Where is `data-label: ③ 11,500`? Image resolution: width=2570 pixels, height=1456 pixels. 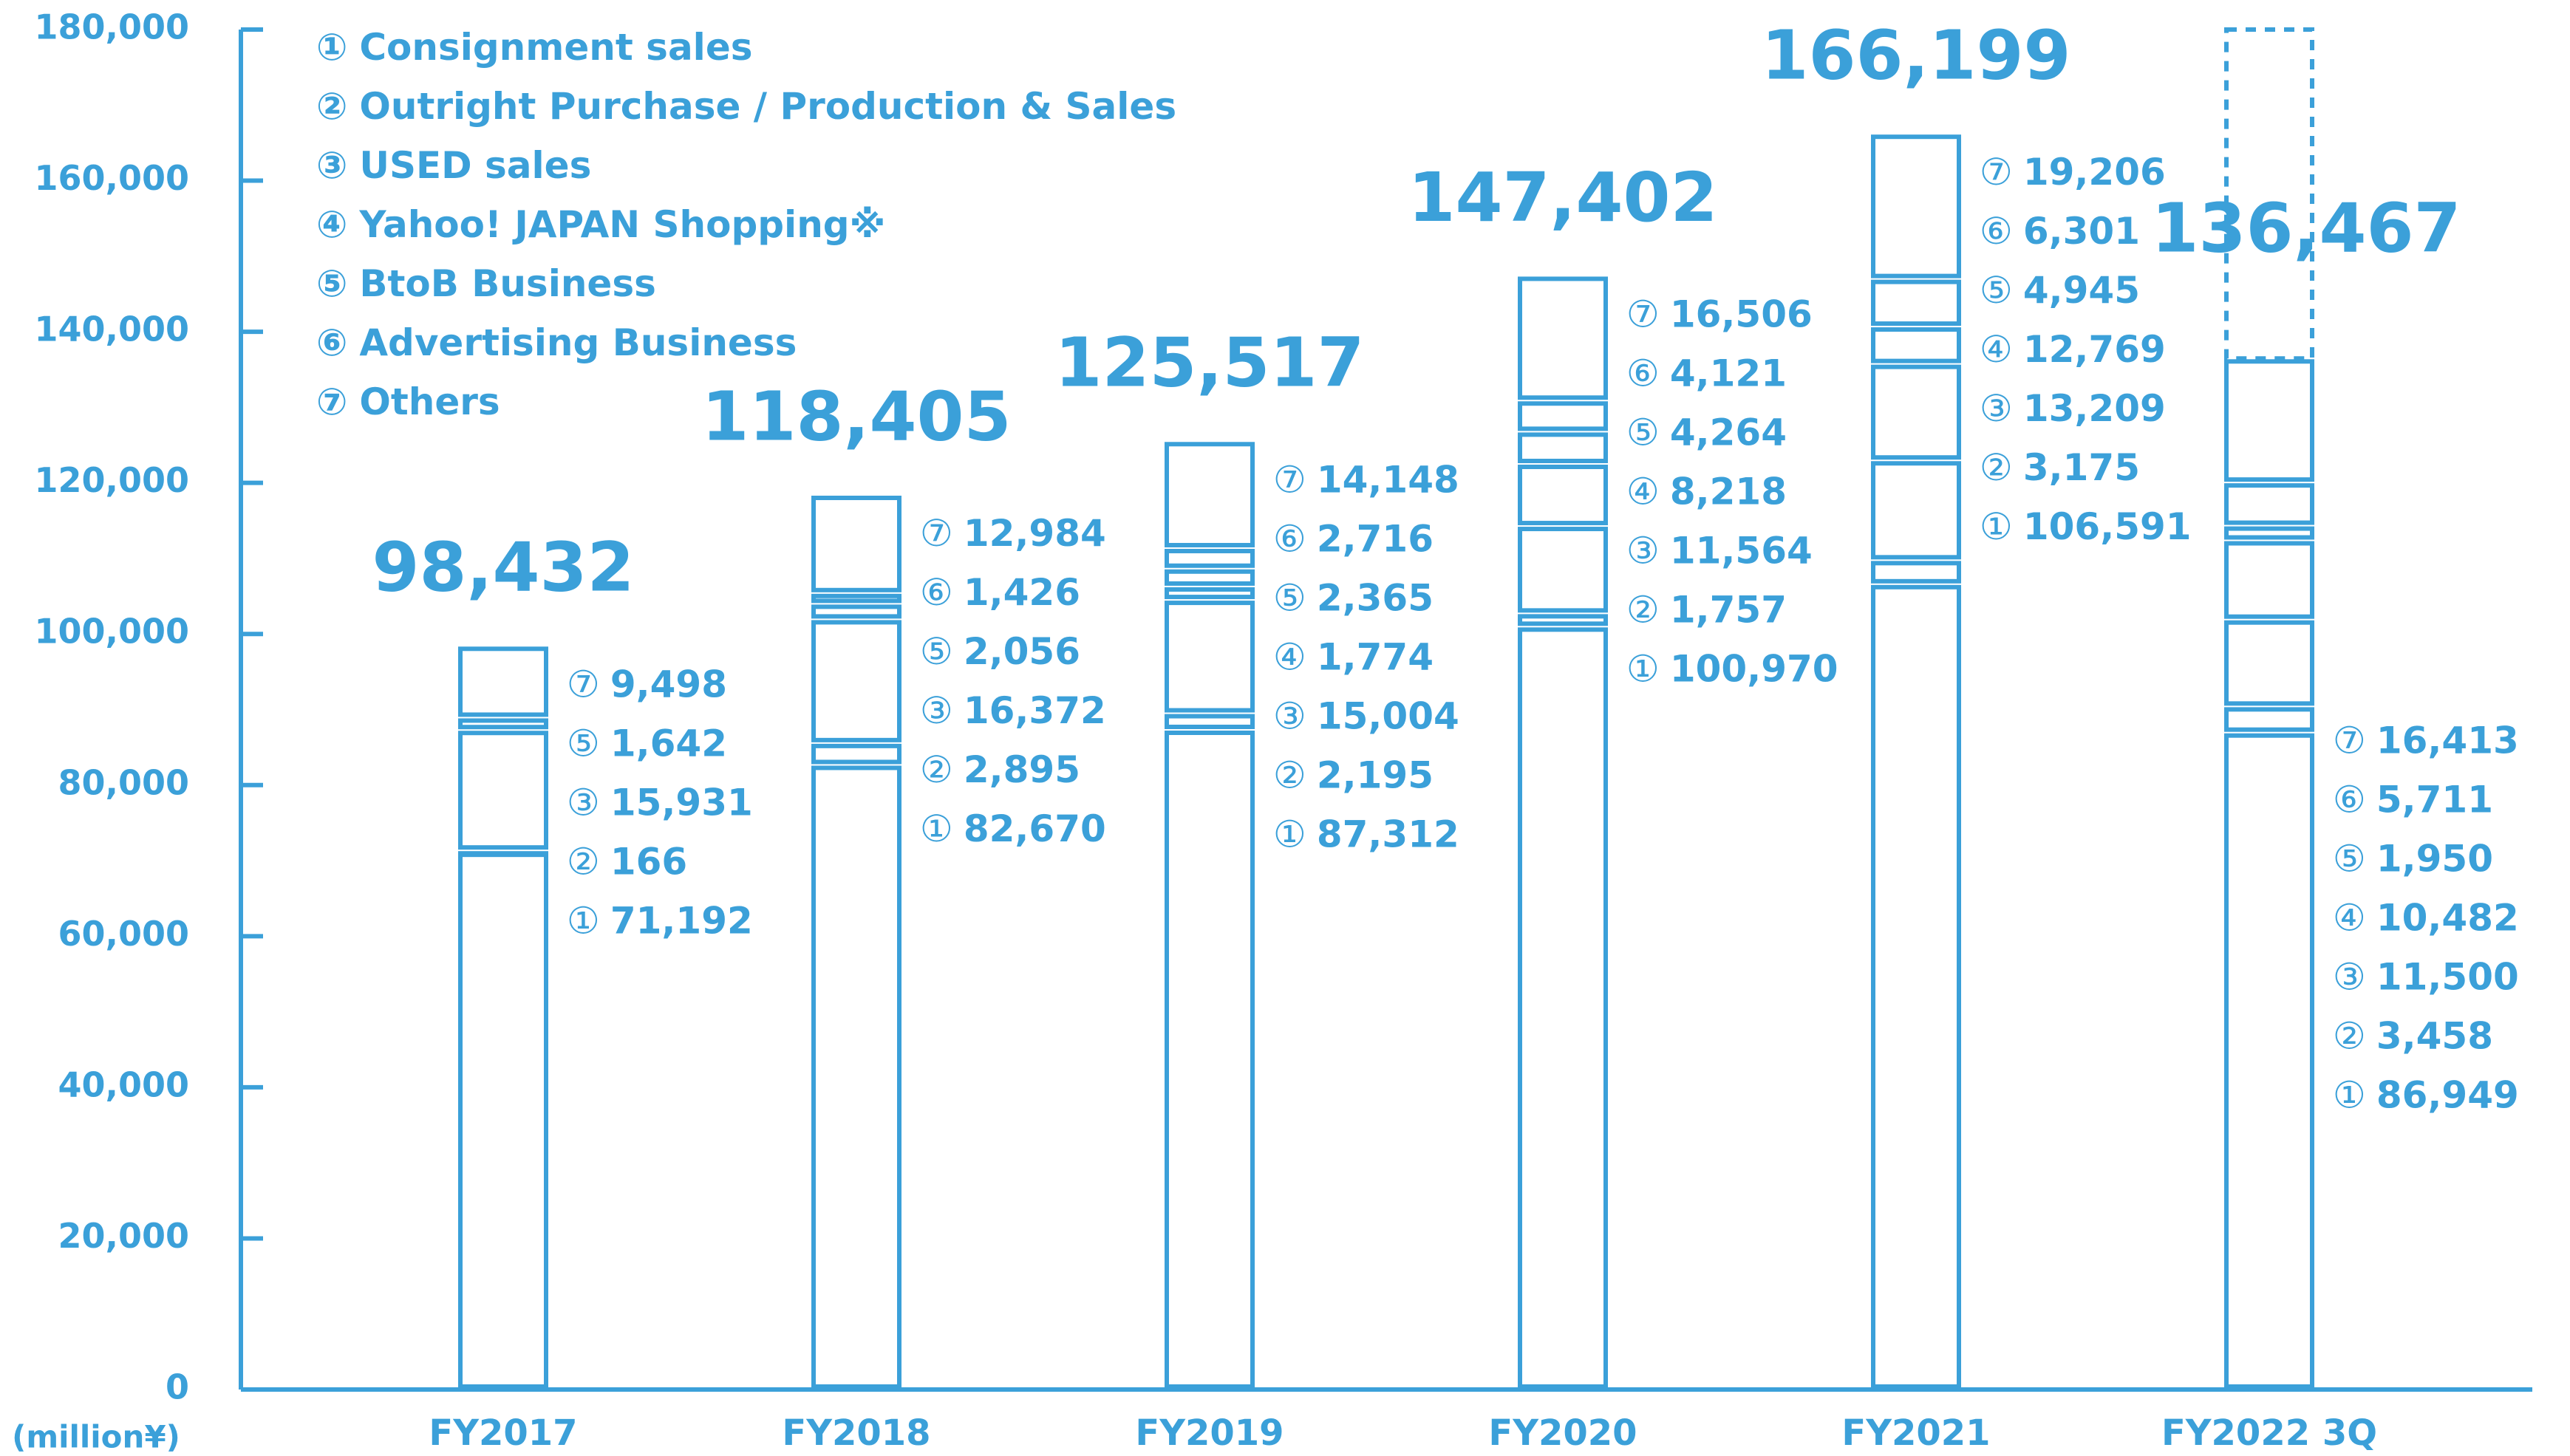
data-label: ③ 11,500 is located at coordinates (2426, 976).